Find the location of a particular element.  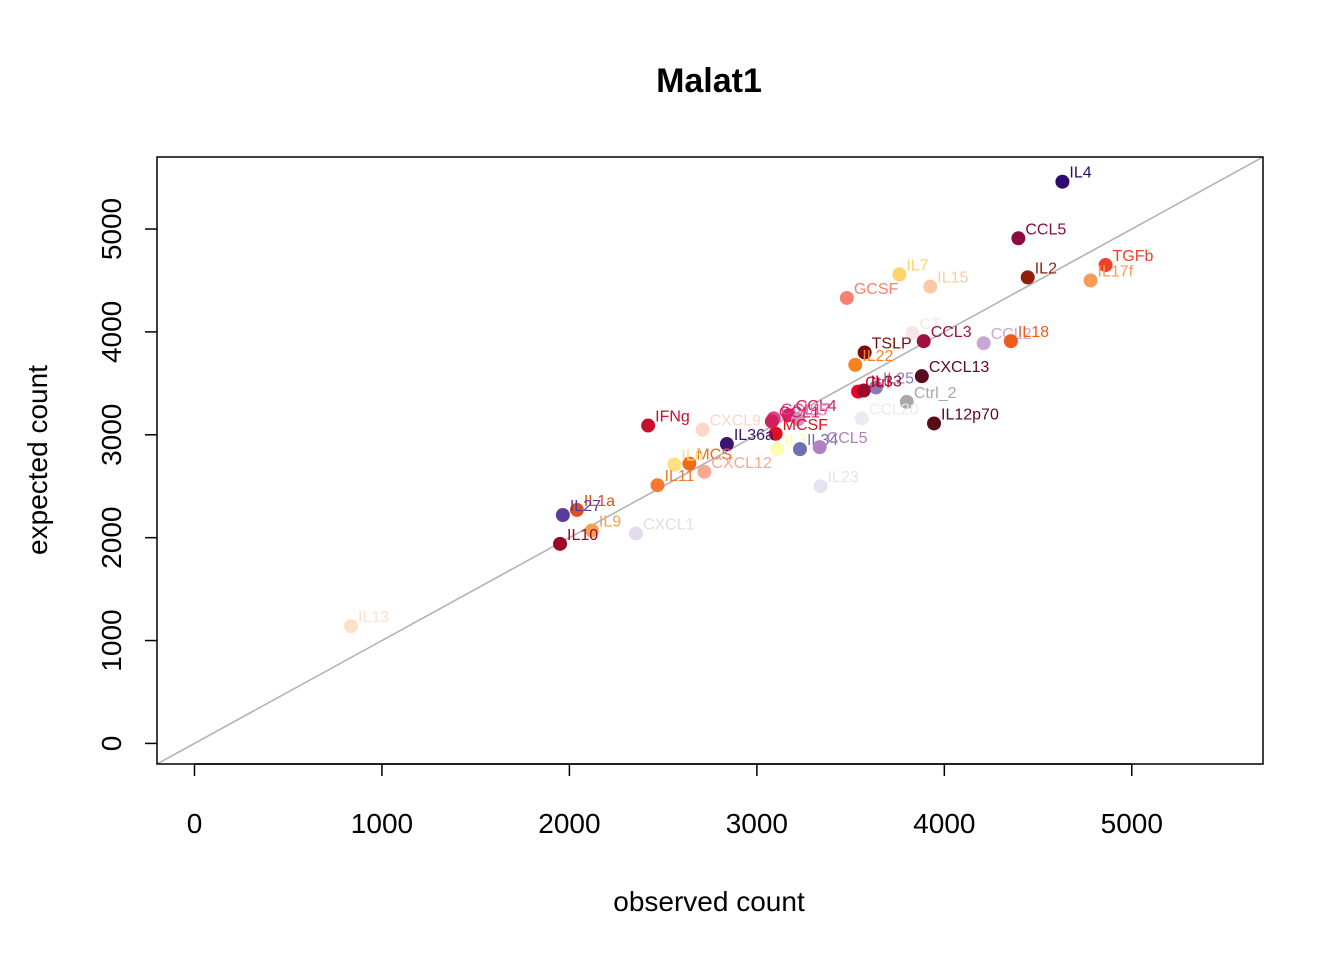

x-axis-label: observed count is located at coordinates (709, 901).